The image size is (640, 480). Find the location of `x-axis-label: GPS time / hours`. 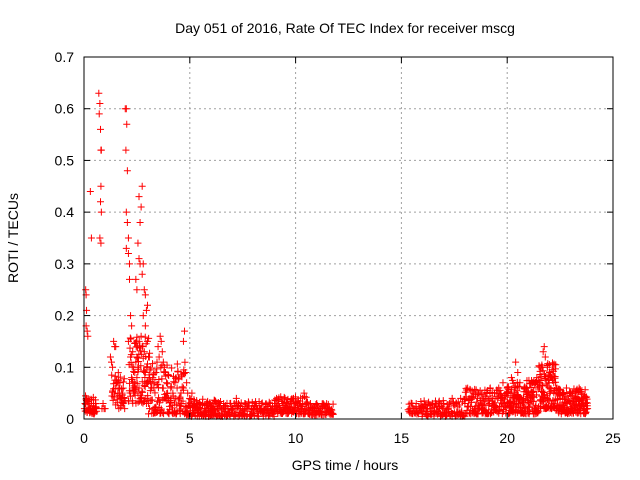

x-axis-label: GPS time / hours is located at coordinates (345, 465).